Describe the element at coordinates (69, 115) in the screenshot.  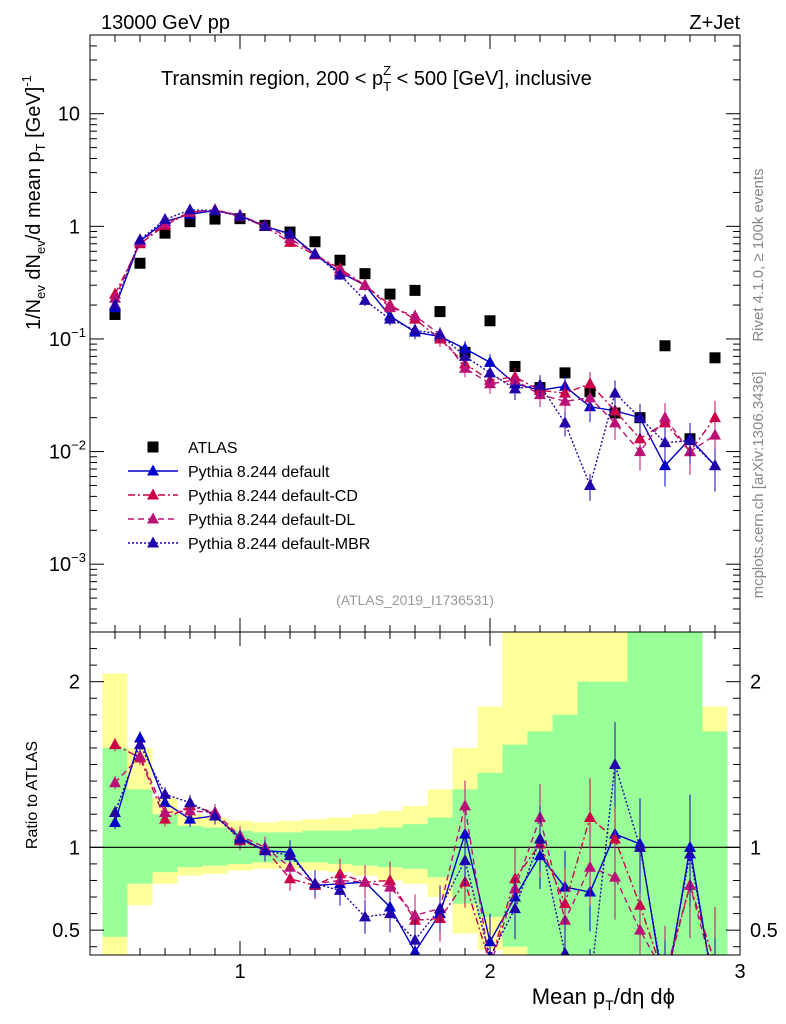
I see `y-tick-label: 10` at that location.